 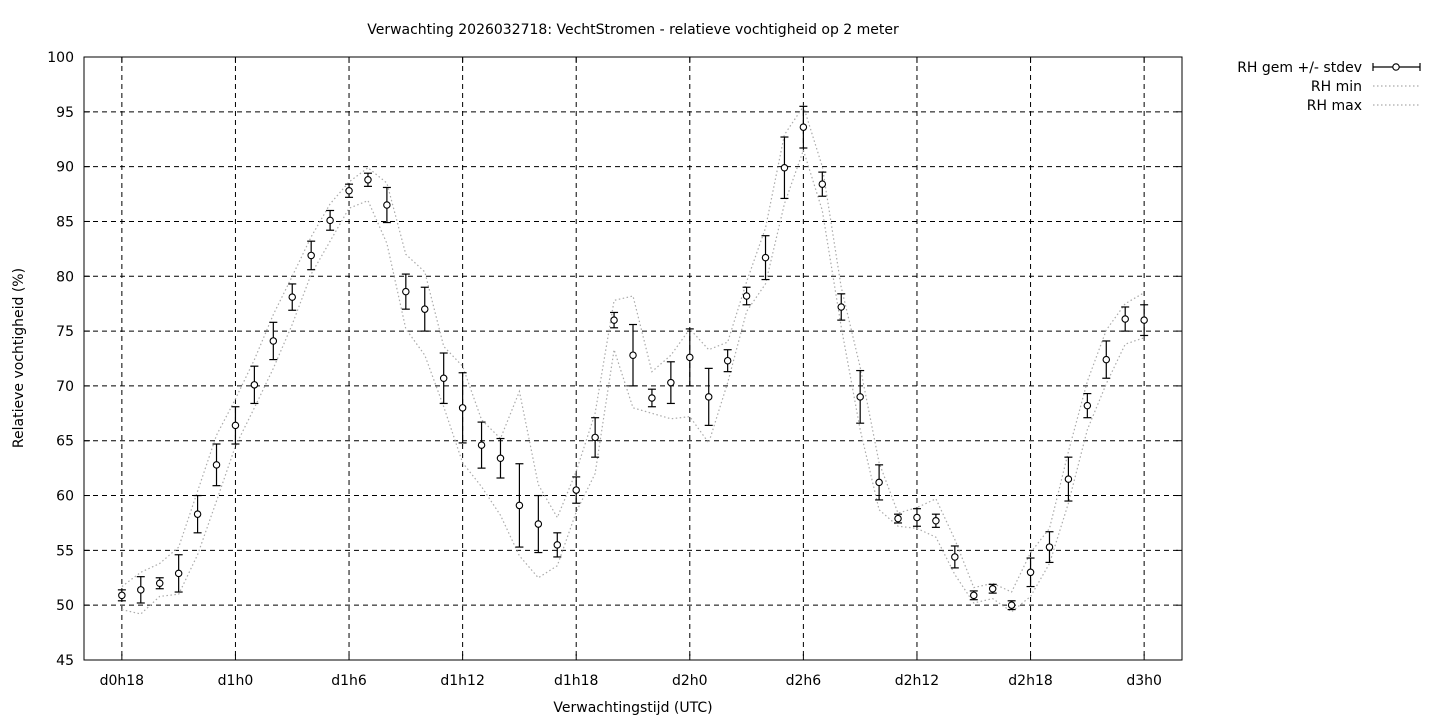 What do you see at coordinates (60, 58) in the screenshot?
I see `y-tick-label: 100` at bounding box center [60, 58].